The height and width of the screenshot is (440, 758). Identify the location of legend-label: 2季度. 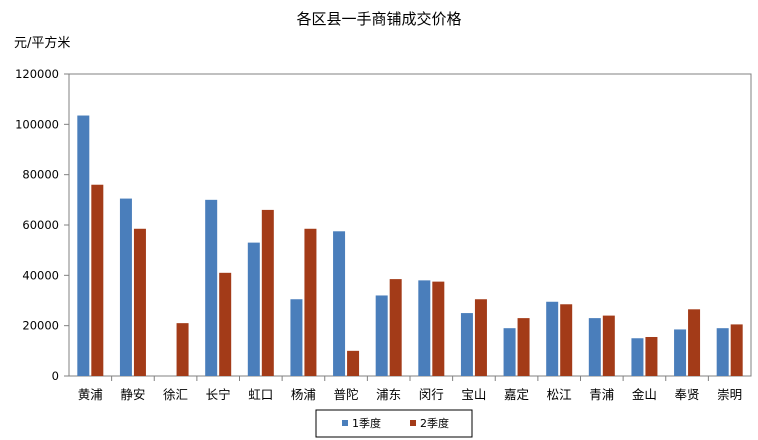
(434, 423).